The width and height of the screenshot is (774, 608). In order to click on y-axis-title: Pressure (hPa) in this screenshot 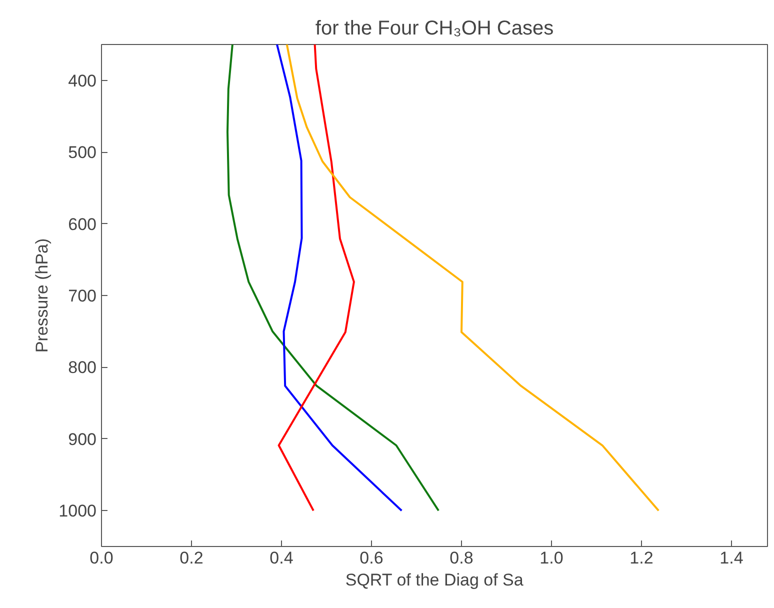, I will do `click(42, 295)`.